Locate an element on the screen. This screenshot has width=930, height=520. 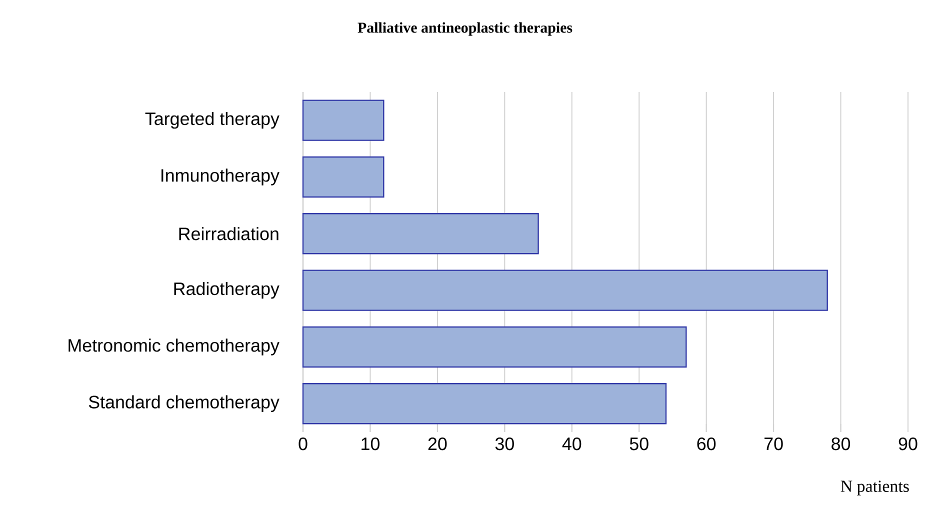
x-tick-label: 30 is located at coordinates (504, 444).